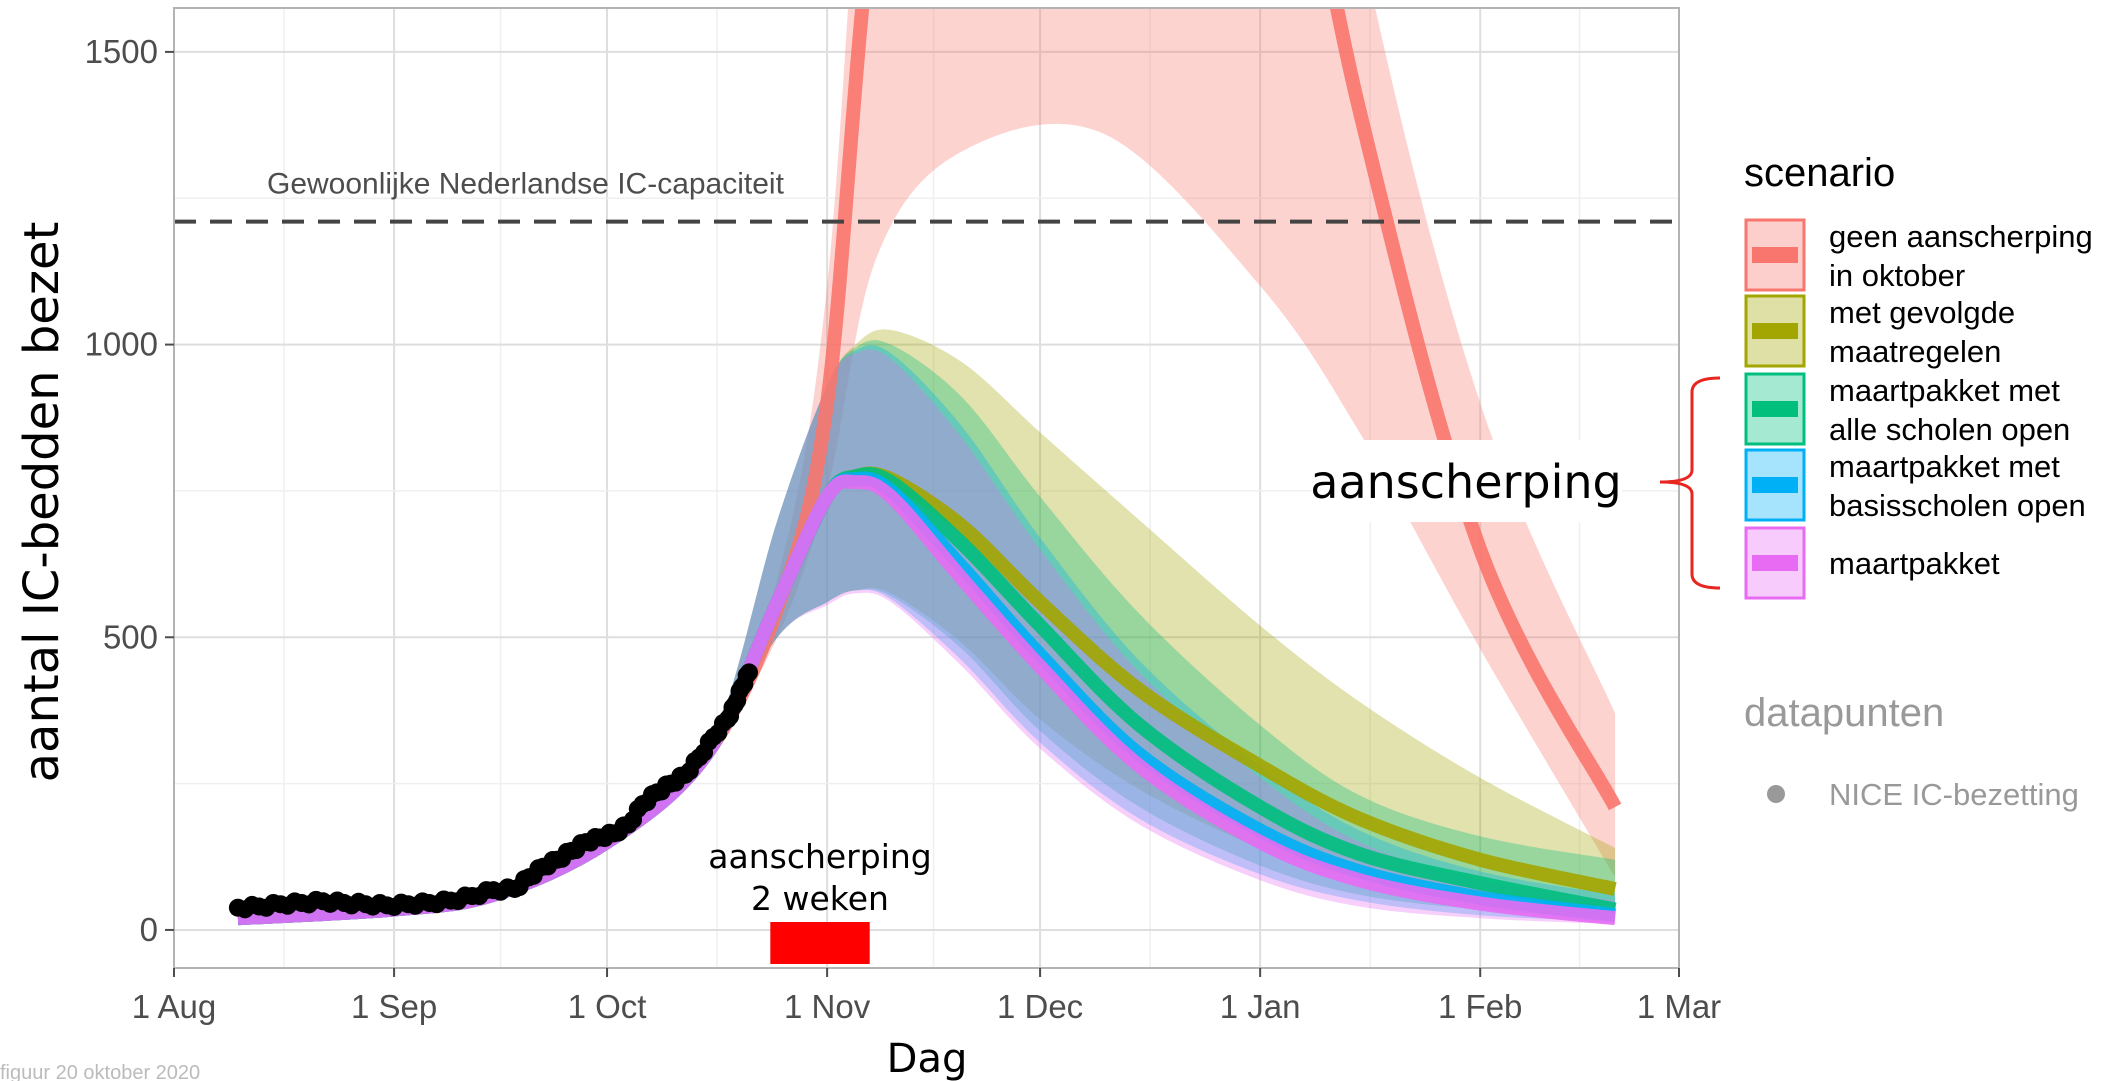  What do you see at coordinates (130, 636) in the screenshot?
I see `y-tick-label: 500` at bounding box center [130, 636].